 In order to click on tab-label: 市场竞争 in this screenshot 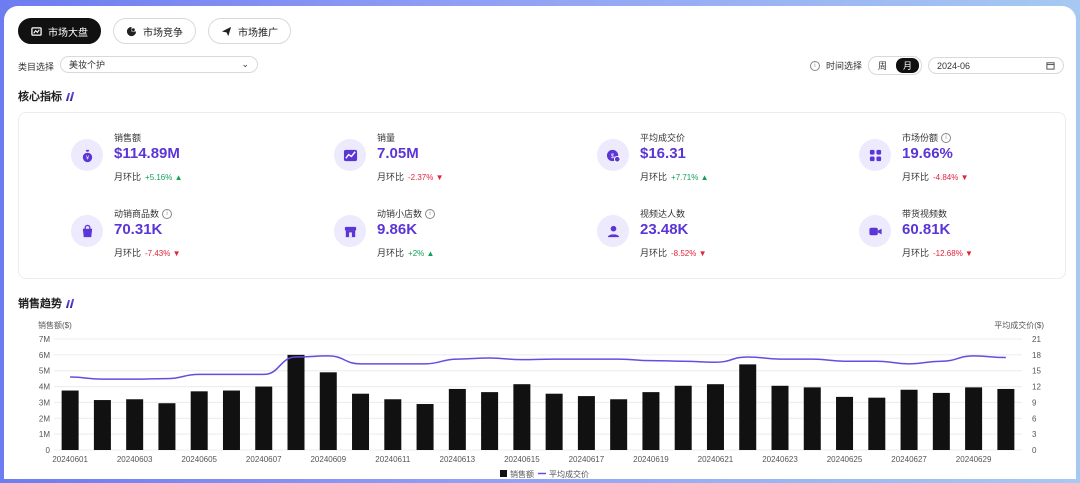, I will do `click(163, 33)`.